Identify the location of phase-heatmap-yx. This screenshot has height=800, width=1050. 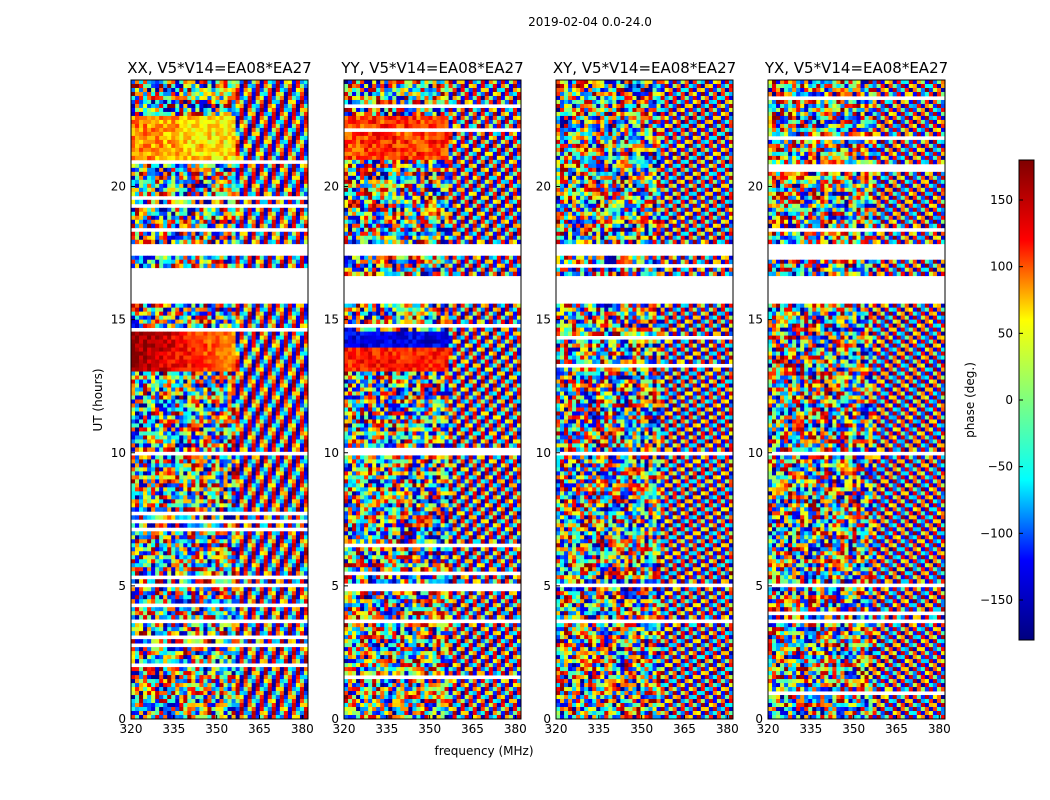
(856, 399).